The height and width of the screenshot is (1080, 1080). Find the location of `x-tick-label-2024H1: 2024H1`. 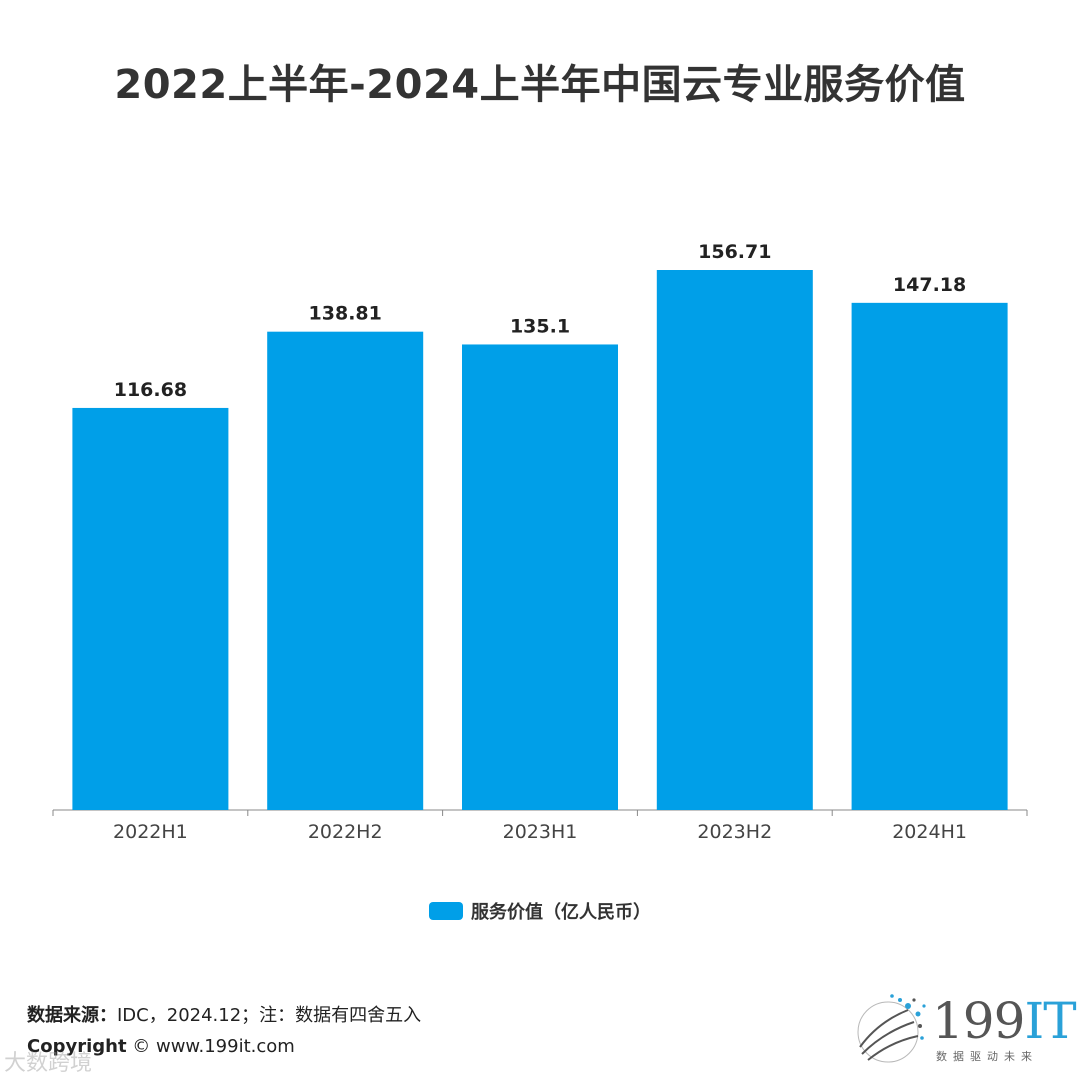

x-tick-label-2024H1: 2024H1 is located at coordinates (929, 832).